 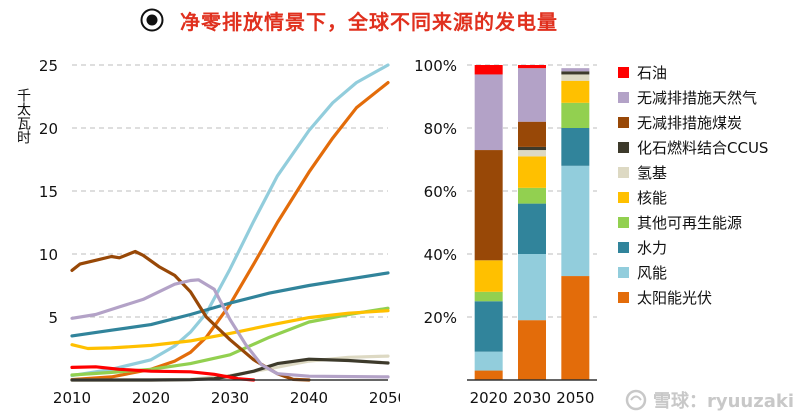 I want to click on chart-title-area: 净零排放情景下，全球不同来源的发电量, so click(x=349, y=20).